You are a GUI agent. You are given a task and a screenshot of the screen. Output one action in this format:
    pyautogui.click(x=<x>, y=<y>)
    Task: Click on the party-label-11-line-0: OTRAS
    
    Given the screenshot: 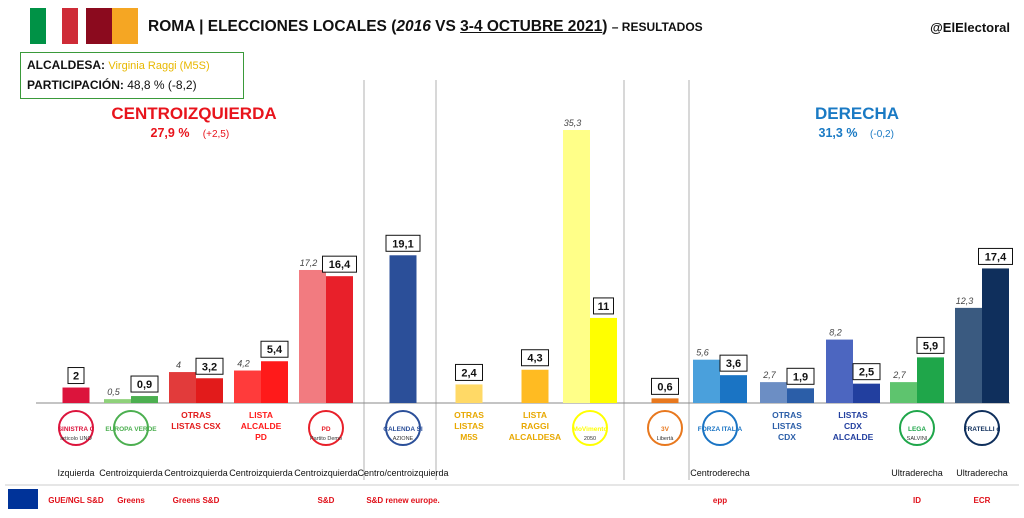 What is the action you would take?
    pyautogui.click(x=787, y=415)
    